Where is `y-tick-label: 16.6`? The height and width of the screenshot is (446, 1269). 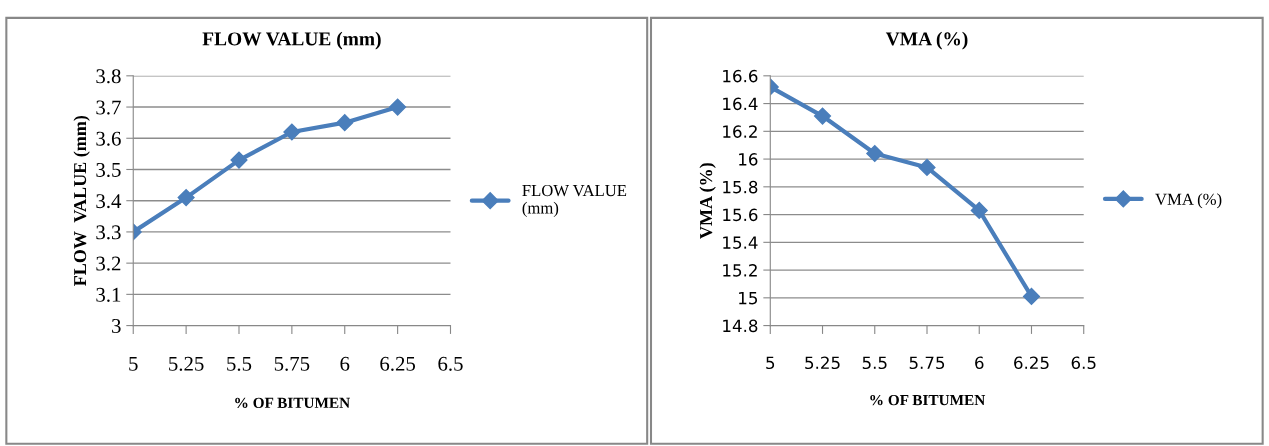
y-tick-label: 16.6 is located at coordinates (740, 76).